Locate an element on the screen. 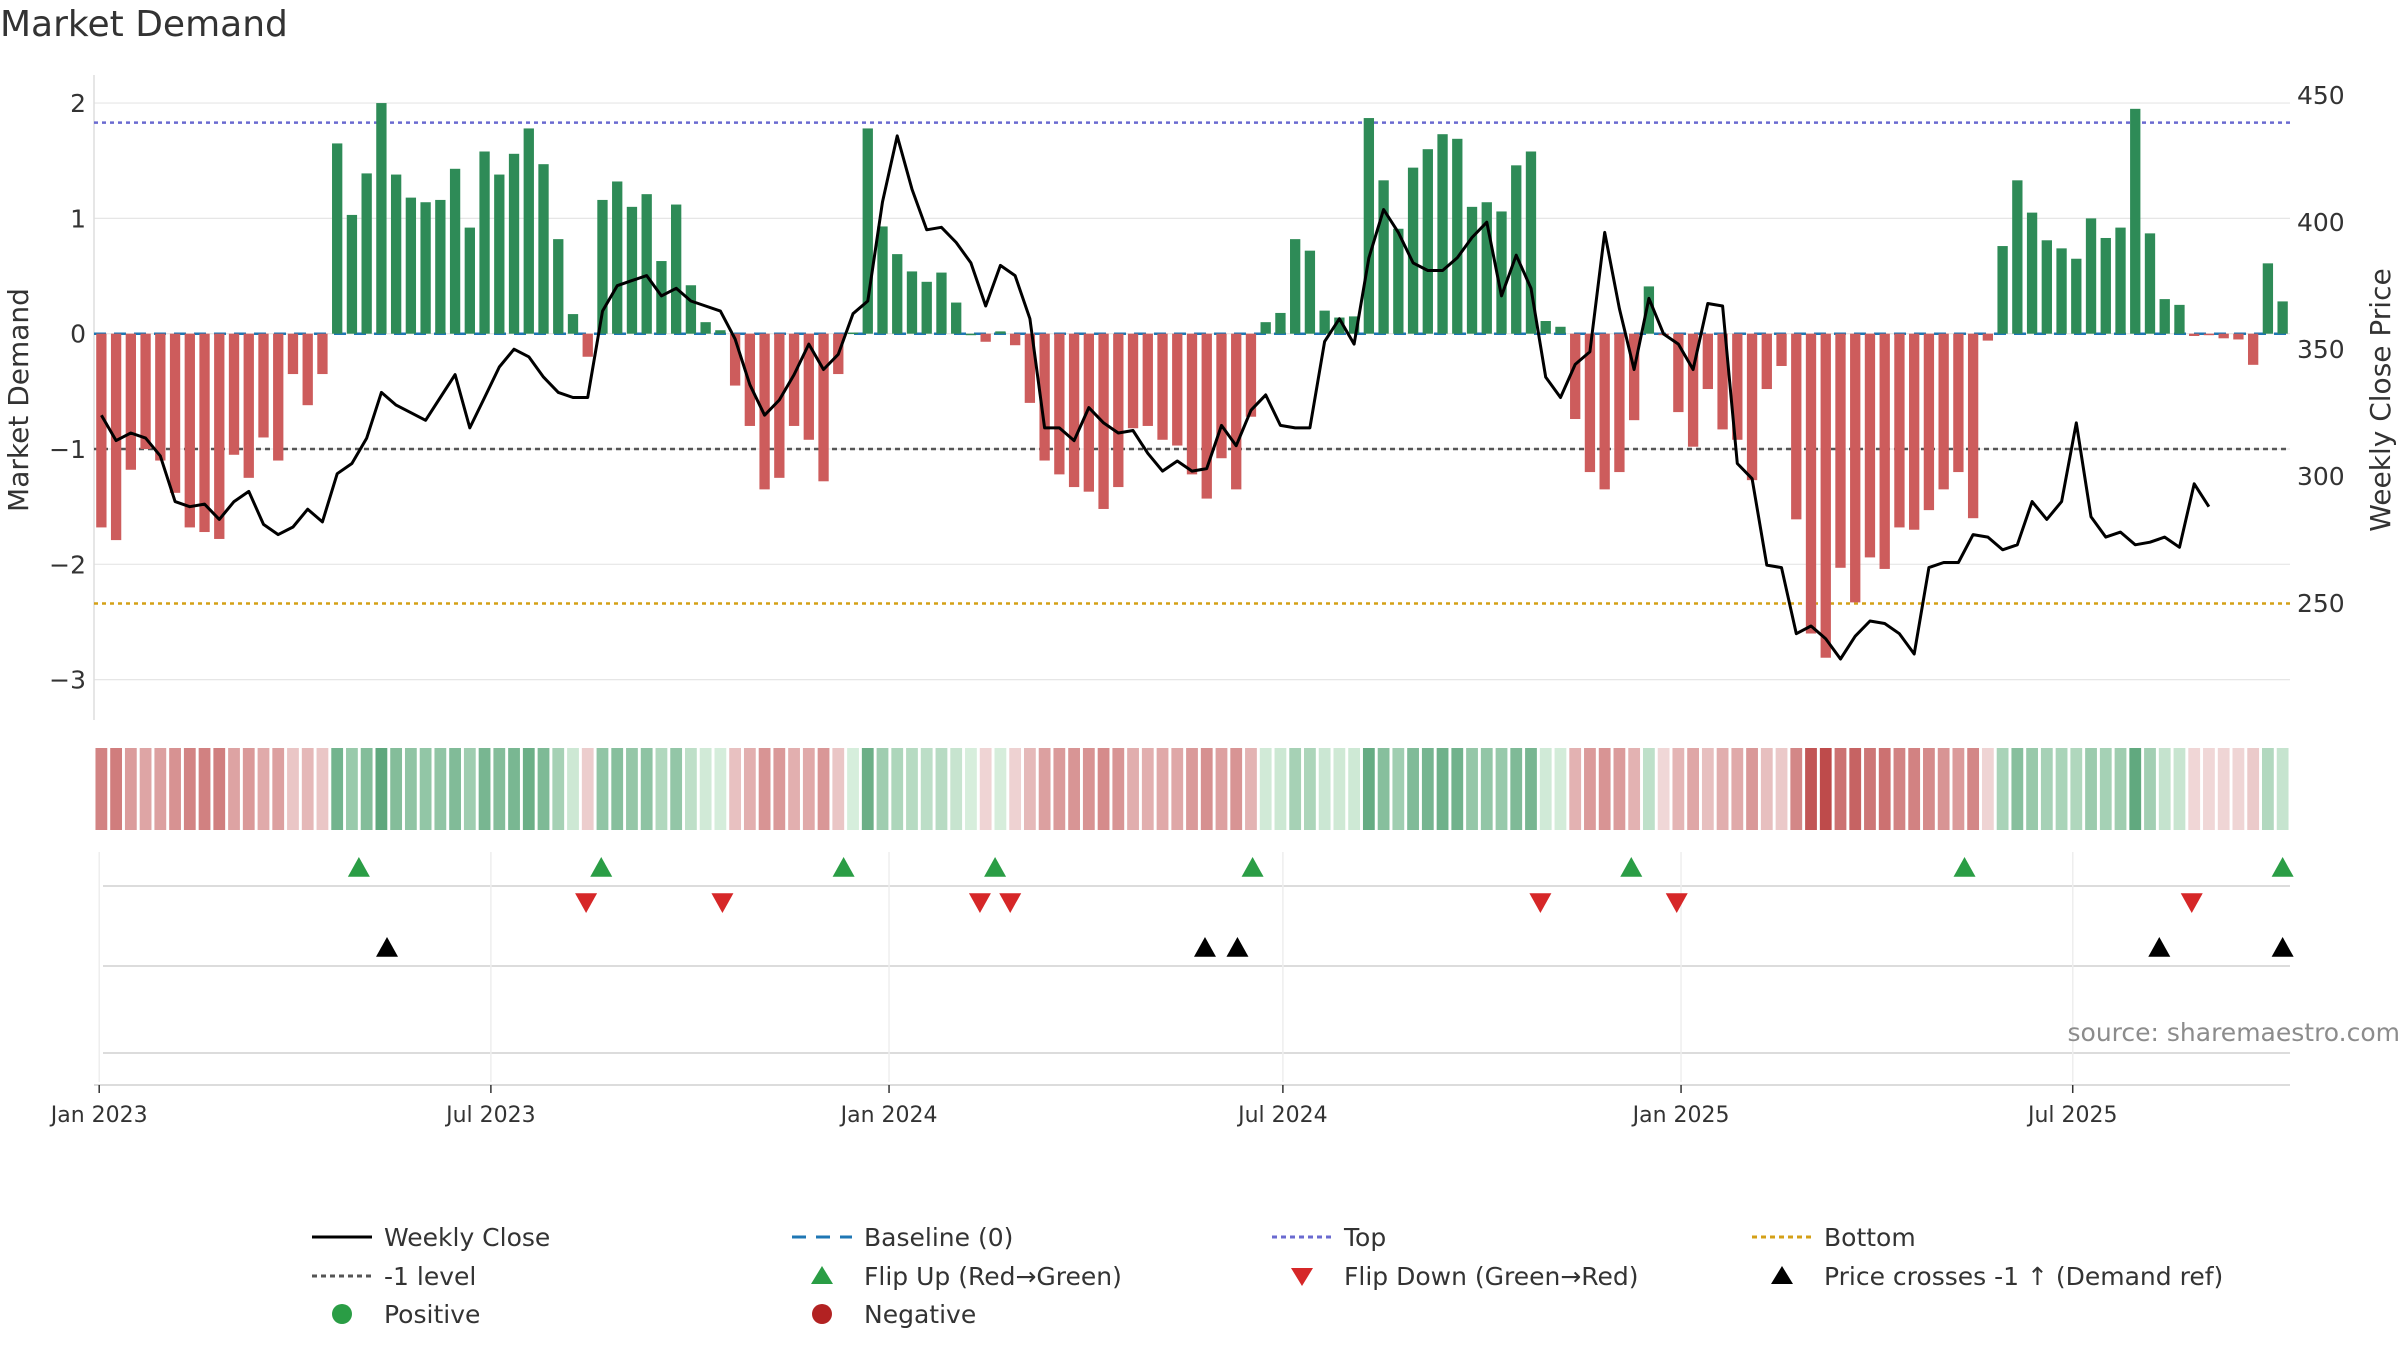 Image resolution: width=2400 pixels, height=1350 pixels. y-tick-label: 1 is located at coordinates (78, 218).